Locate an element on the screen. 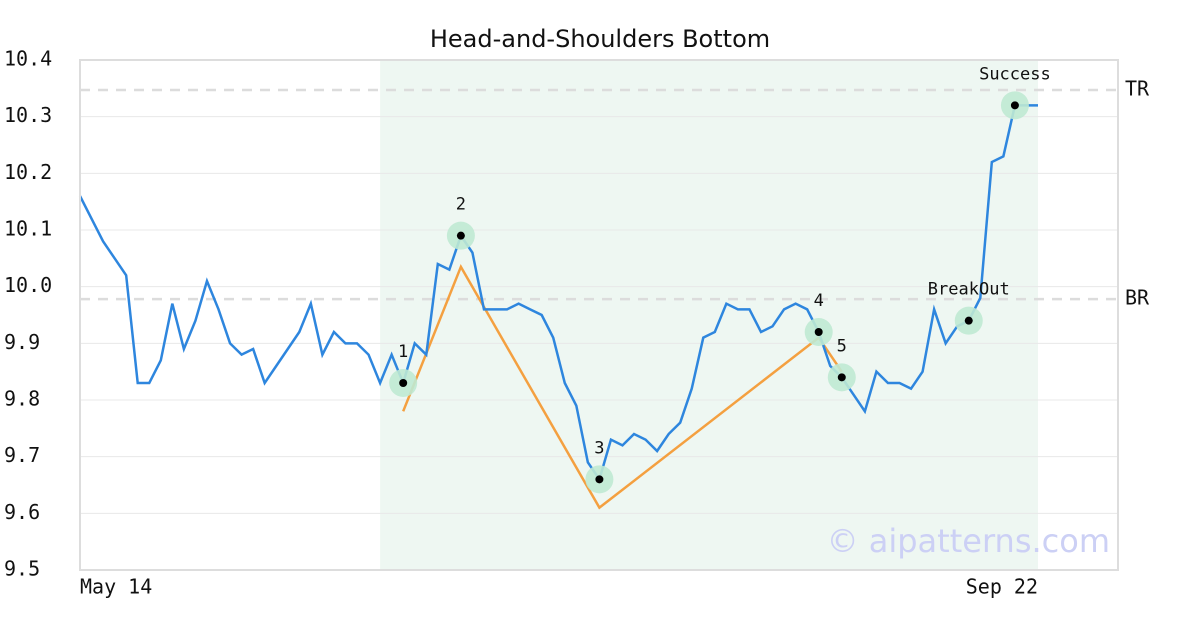 This screenshot has height=630, width=1200. level-label: BR is located at coordinates (1137, 298).